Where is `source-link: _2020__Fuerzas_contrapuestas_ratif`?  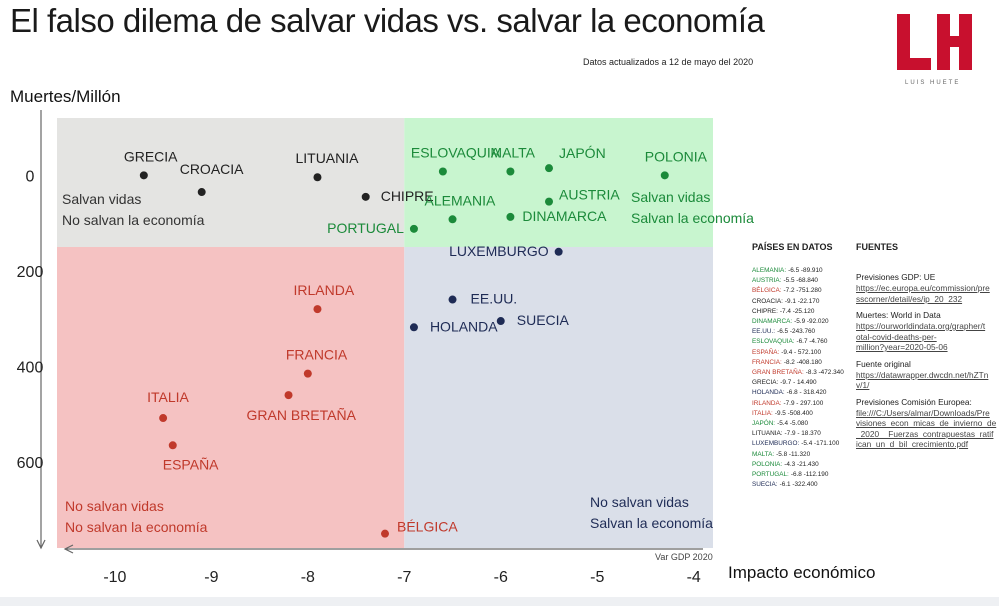
source-link: _2020__Fuerzas_contrapuestas_ratif is located at coordinates (925, 433).